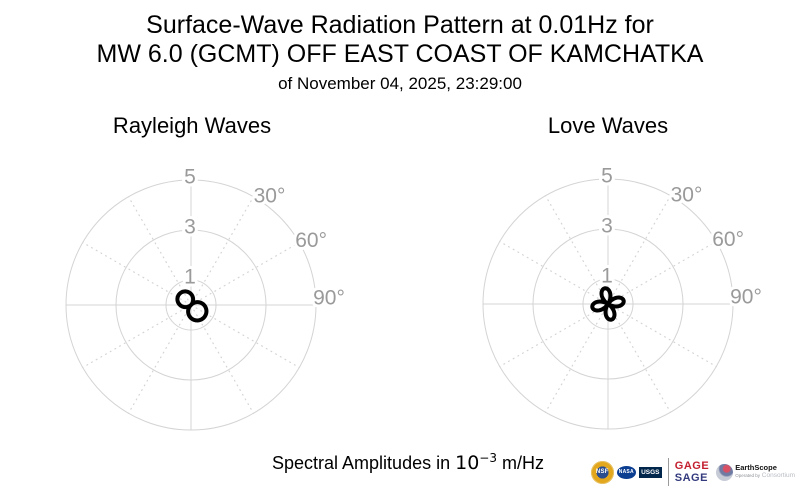  I want to click on nsf-logo-label: NSF, so click(602, 472).